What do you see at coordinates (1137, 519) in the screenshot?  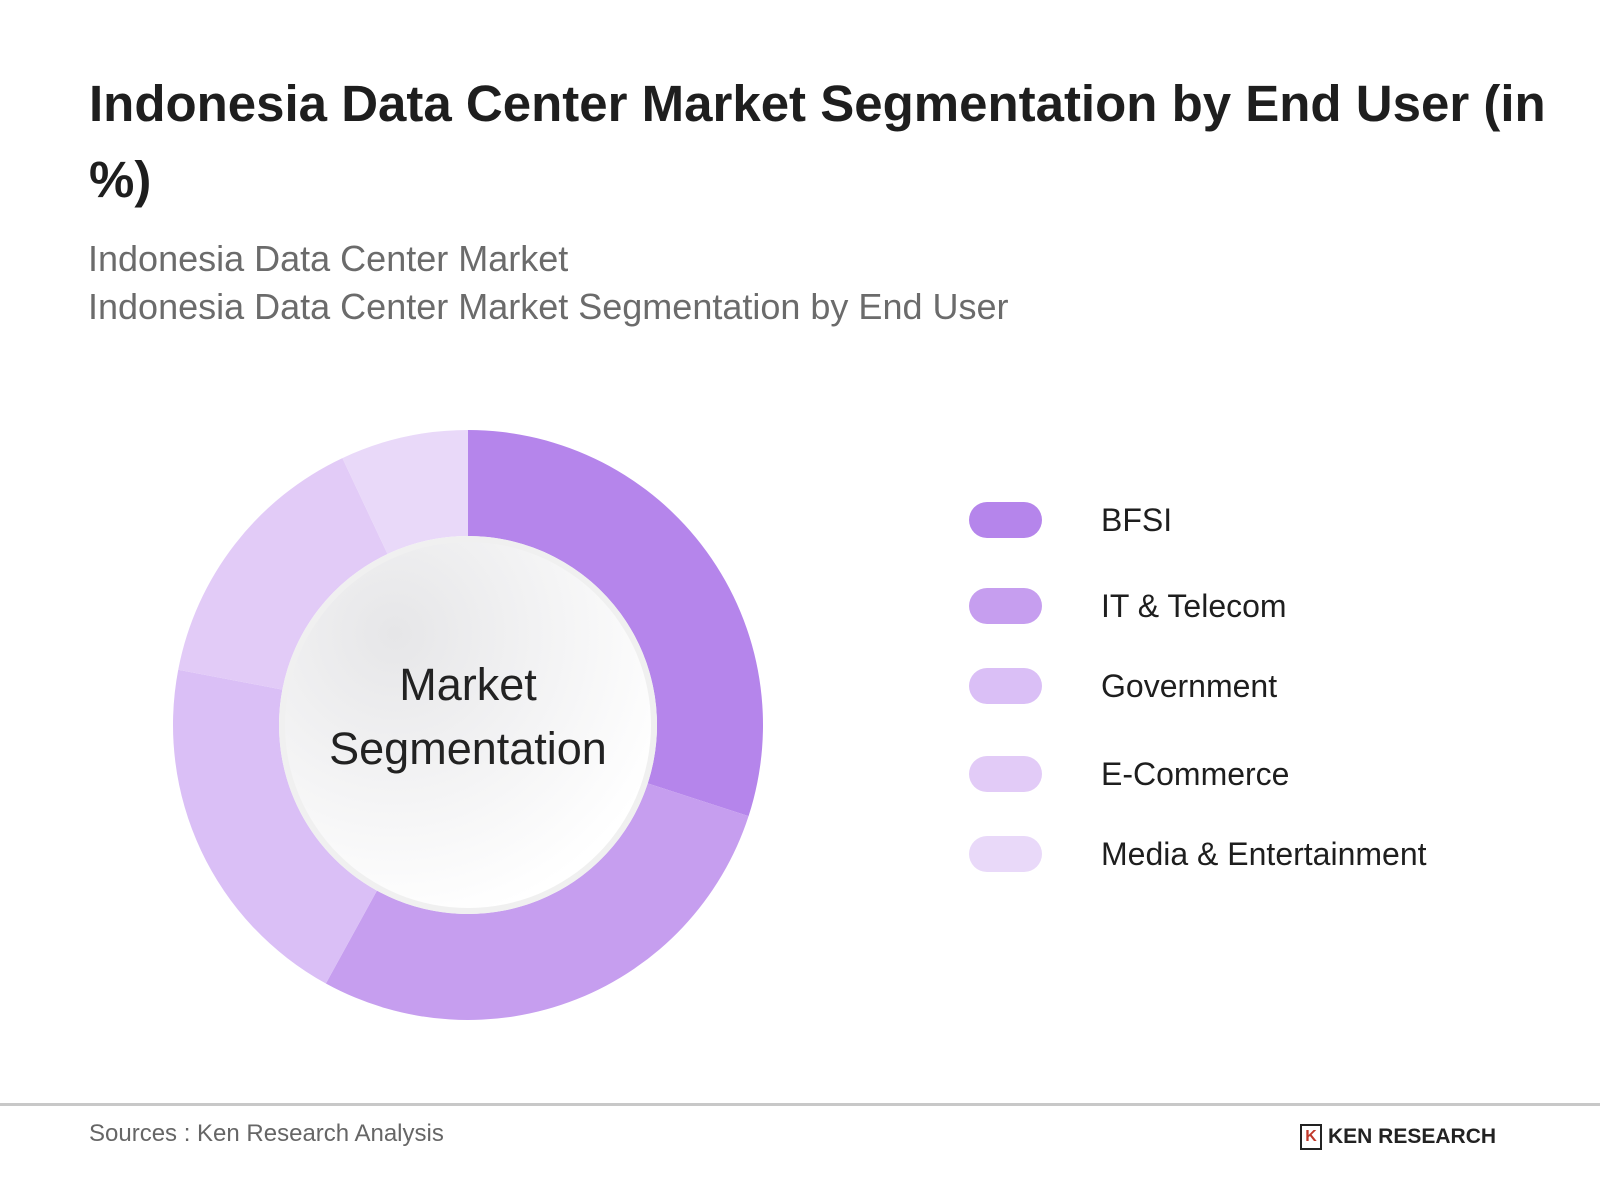 I see `legend-label: BFSI` at bounding box center [1137, 519].